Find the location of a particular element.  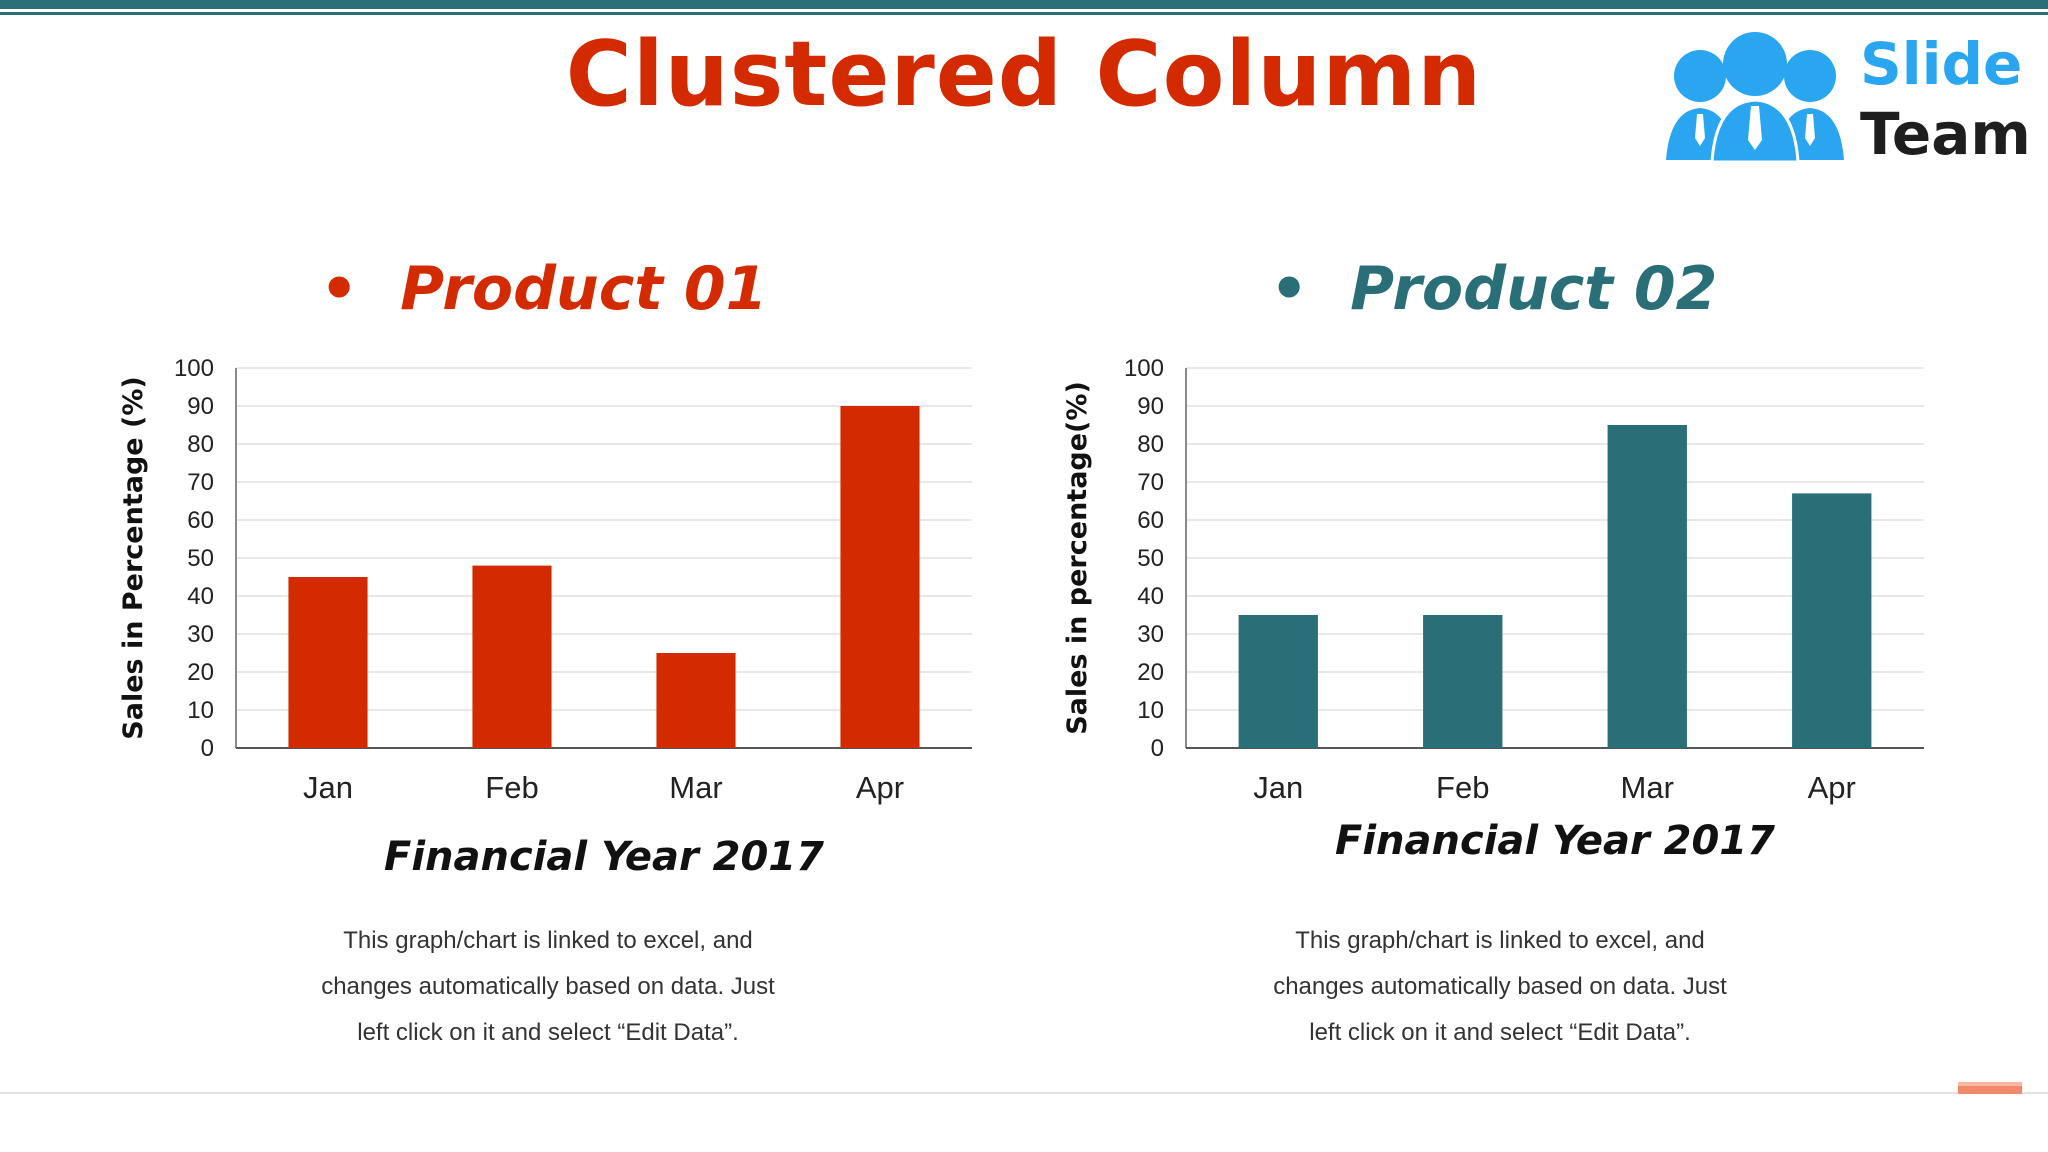

y-axis-title: Sales in percentage(%) is located at coordinates (1077, 558).